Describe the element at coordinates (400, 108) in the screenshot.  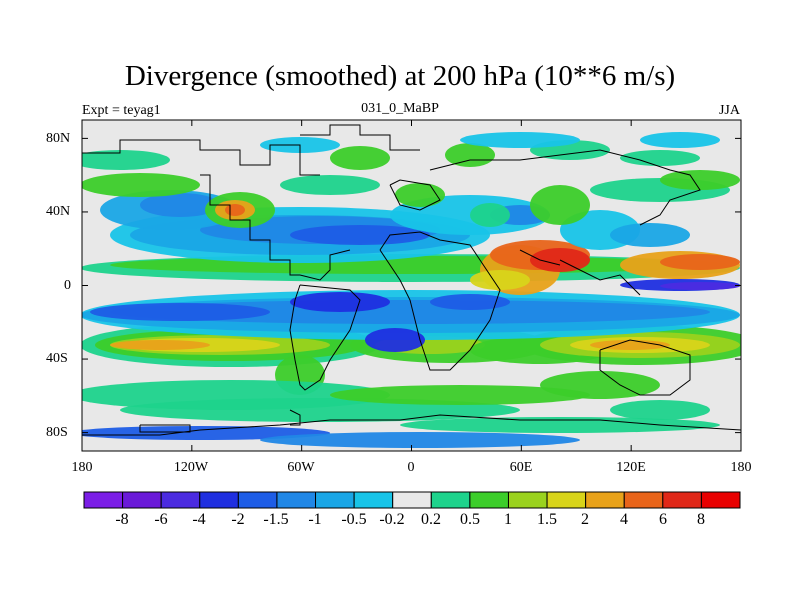
I see `period-label: 031_0_MaBP` at that location.